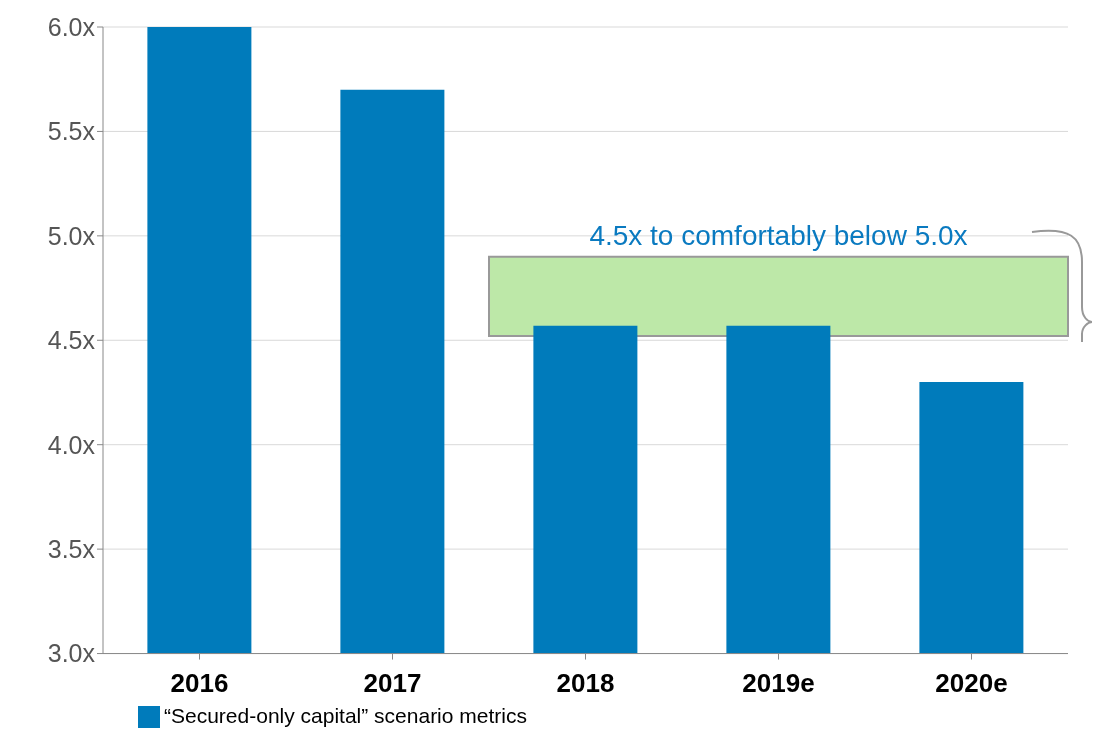  What do you see at coordinates (71, 26) in the screenshot?
I see `y-tick-label: 6.0x` at bounding box center [71, 26].